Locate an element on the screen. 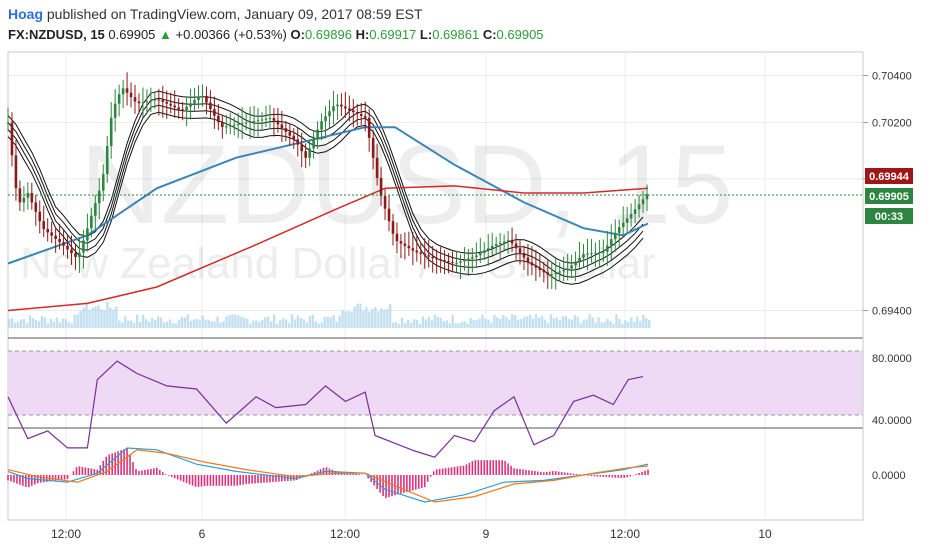  macd-tick-label: 0.0000 is located at coordinates (889, 476).